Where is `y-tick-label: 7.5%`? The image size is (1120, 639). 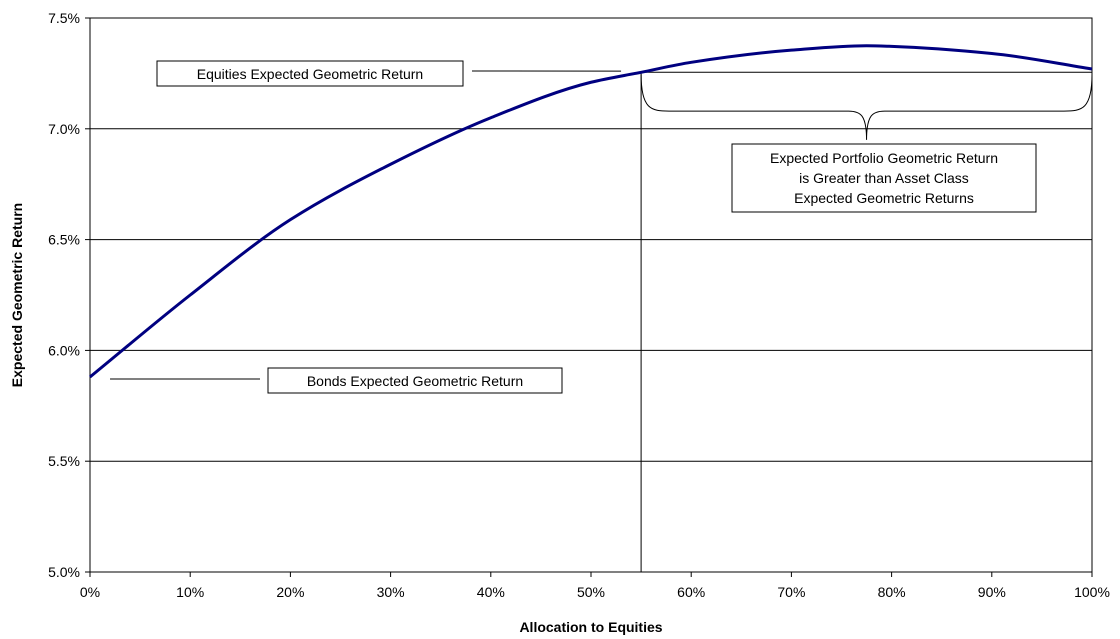 y-tick-label: 7.5% is located at coordinates (64, 18).